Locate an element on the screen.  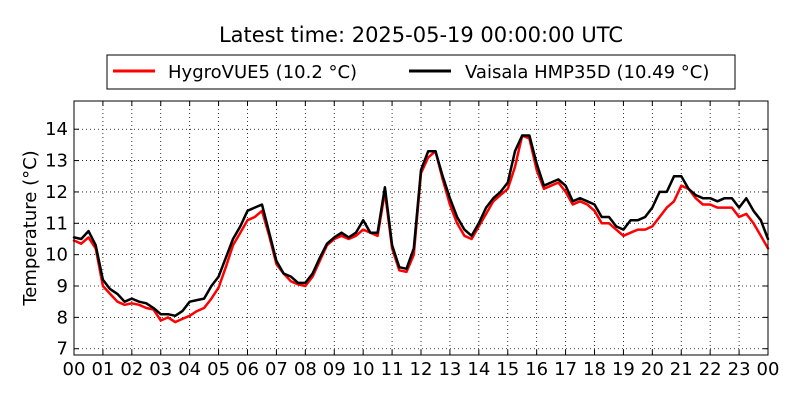
y-tick-label: 14 is located at coordinates (56, 129).